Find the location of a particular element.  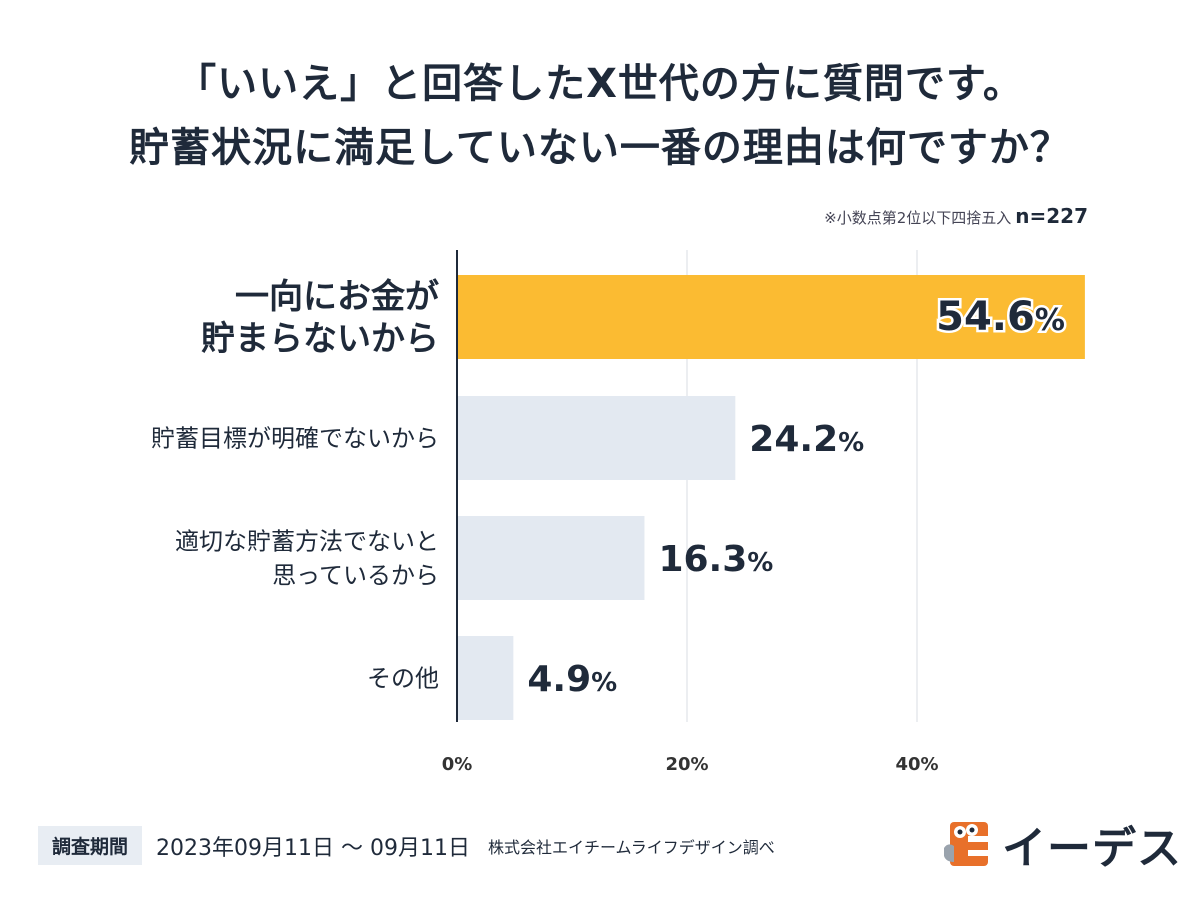

category-label-1: 貯蓄目標が明確でないから is located at coordinates (295, 439).